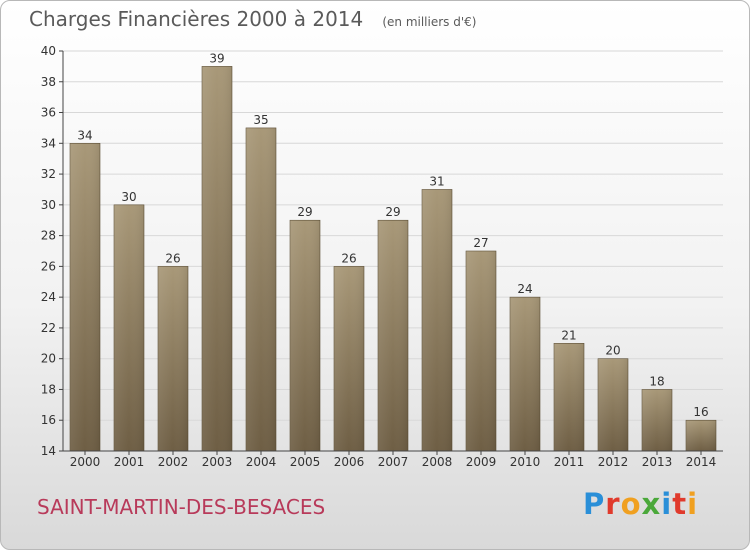  What do you see at coordinates (48, 113) in the screenshot?
I see `y-tick-label: 36` at bounding box center [48, 113].